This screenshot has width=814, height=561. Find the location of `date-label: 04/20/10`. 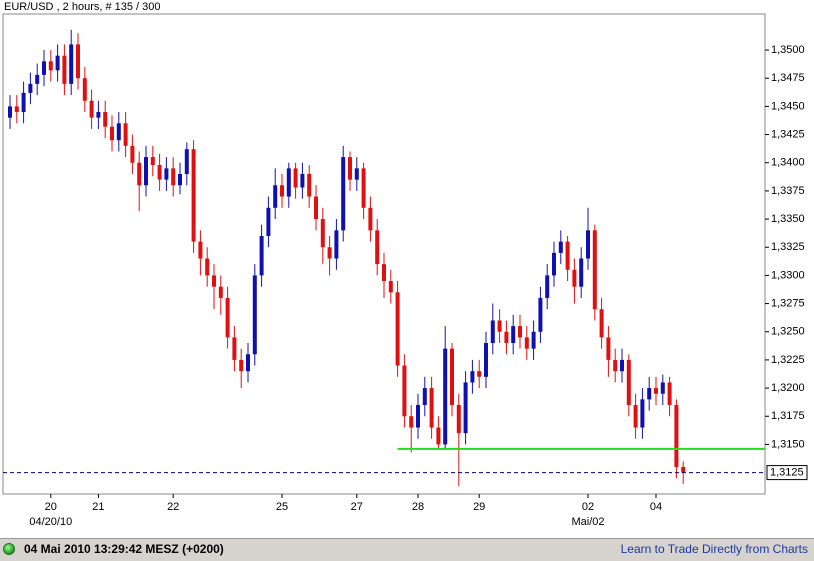

date-label: 04/20/10 is located at coordinates (50, 522).